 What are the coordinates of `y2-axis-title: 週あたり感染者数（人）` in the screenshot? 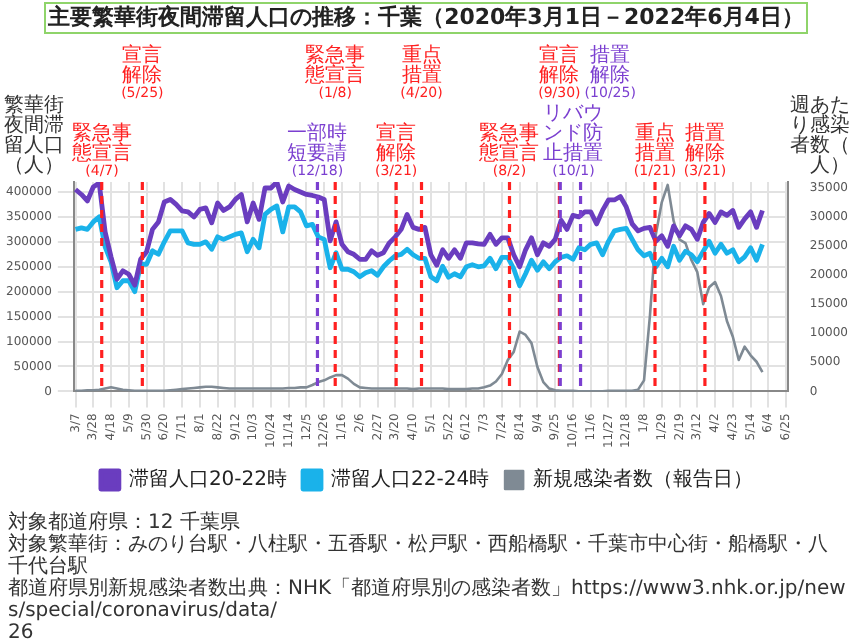 It's located at (820, 136).